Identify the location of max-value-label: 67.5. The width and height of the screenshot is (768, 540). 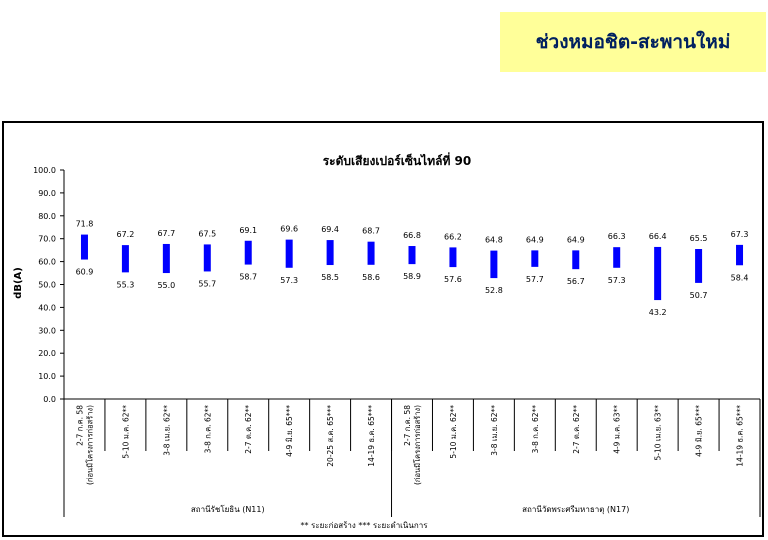
(207, 233).